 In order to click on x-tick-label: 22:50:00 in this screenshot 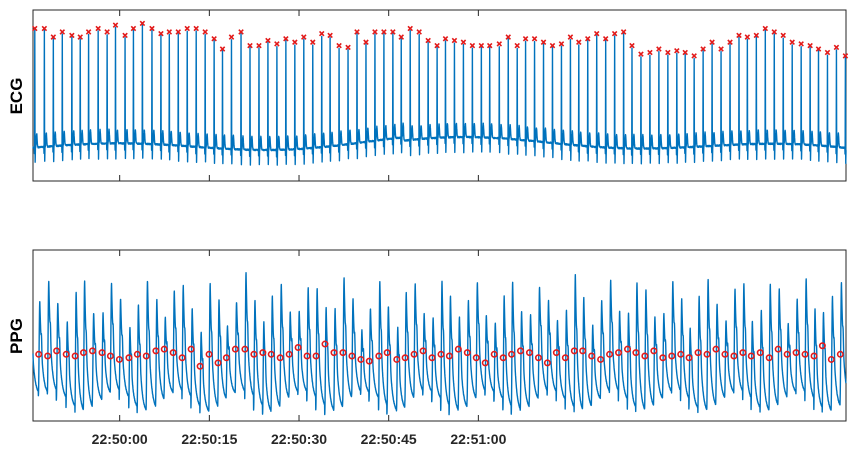, I will do `click(120, 439)`.